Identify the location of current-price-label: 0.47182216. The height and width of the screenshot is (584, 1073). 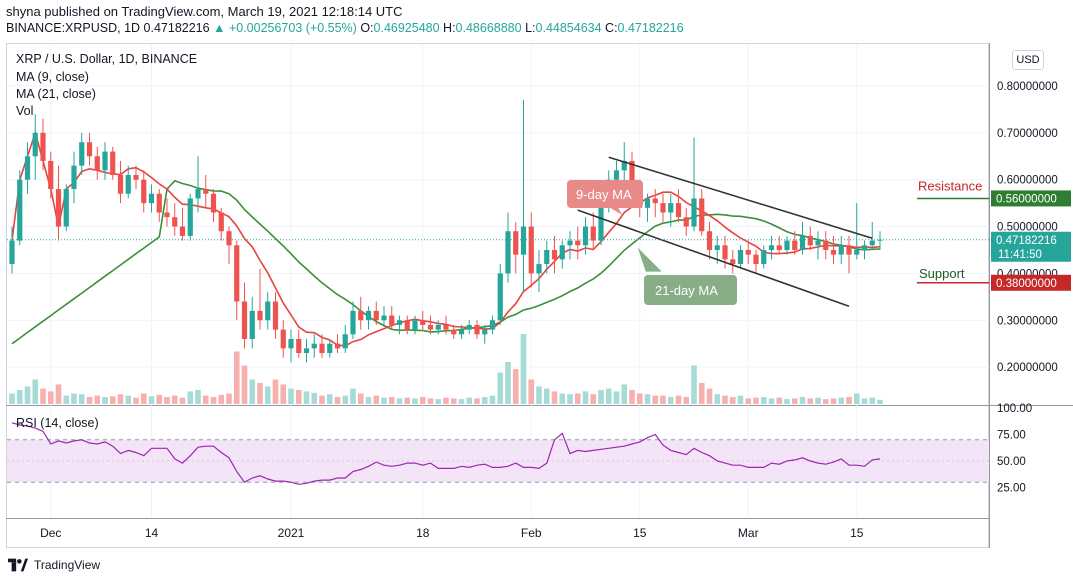
(1026, 241).